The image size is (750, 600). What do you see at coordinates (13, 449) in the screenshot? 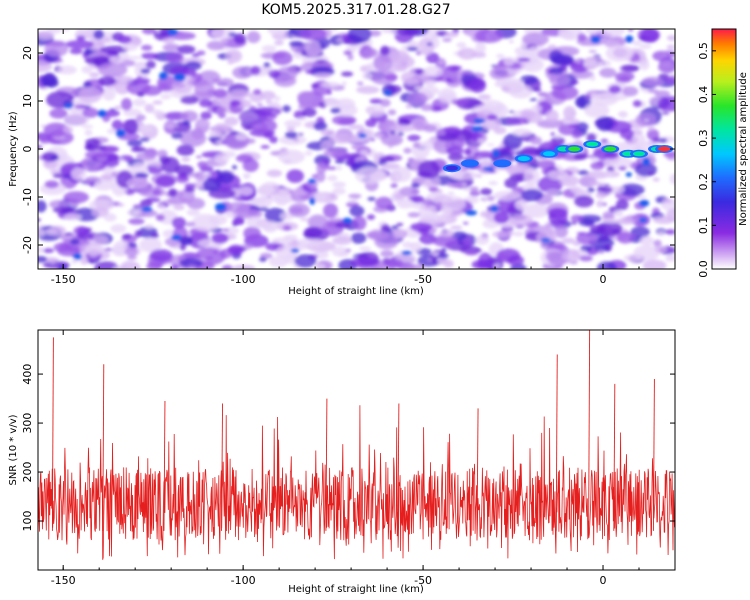
I see `snr-y-label: SNR (10 * v/v)` at bounding box center [13, 449].